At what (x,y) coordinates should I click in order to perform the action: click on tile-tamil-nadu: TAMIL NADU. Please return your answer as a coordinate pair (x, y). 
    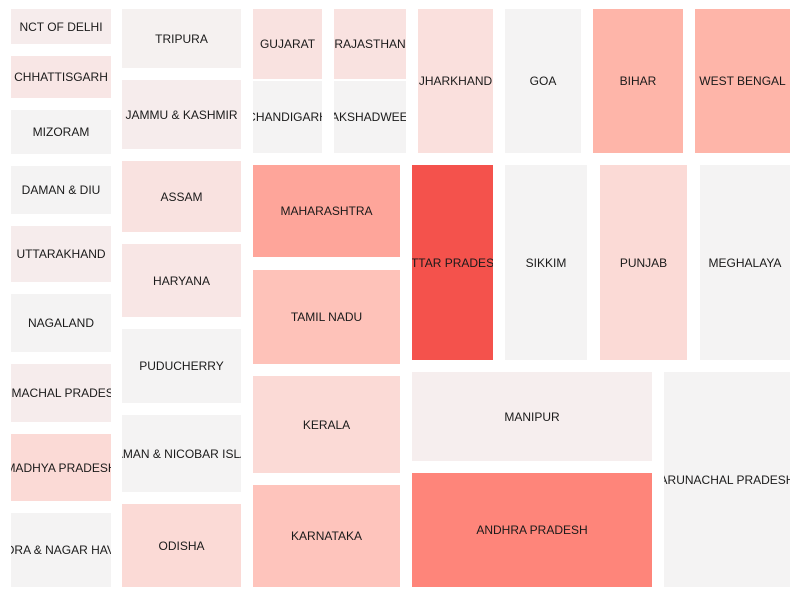
    Looking at the image, I should click on (326, 317).